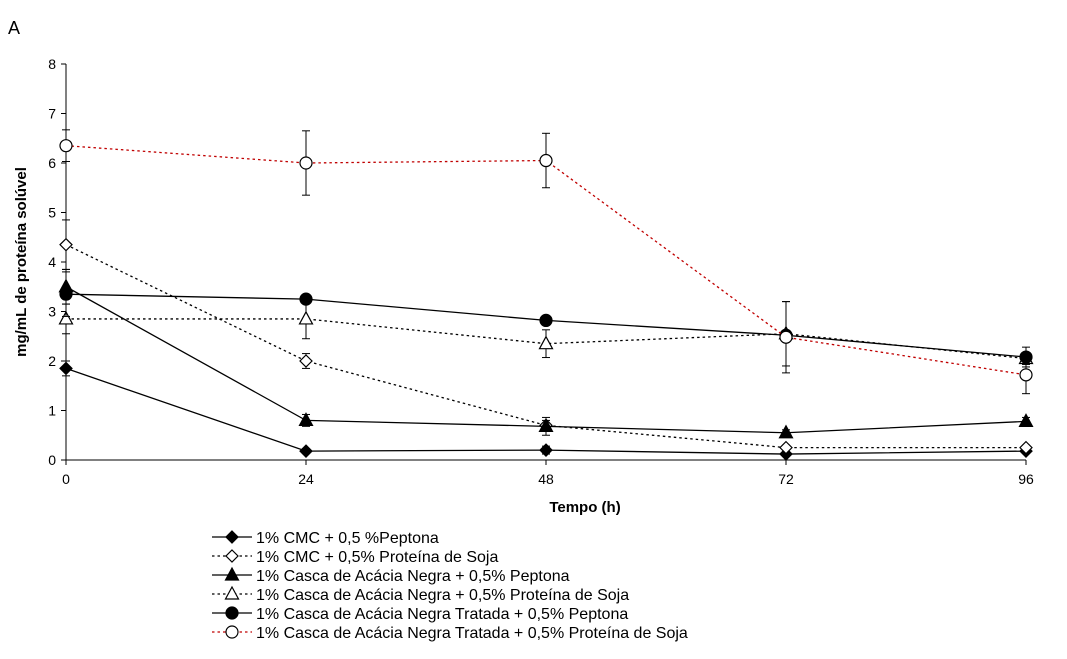  What do you see at coordinates (52, 114) in the screenshot?
I see `y-tick-label: 7` at bounding box center [52, 114].